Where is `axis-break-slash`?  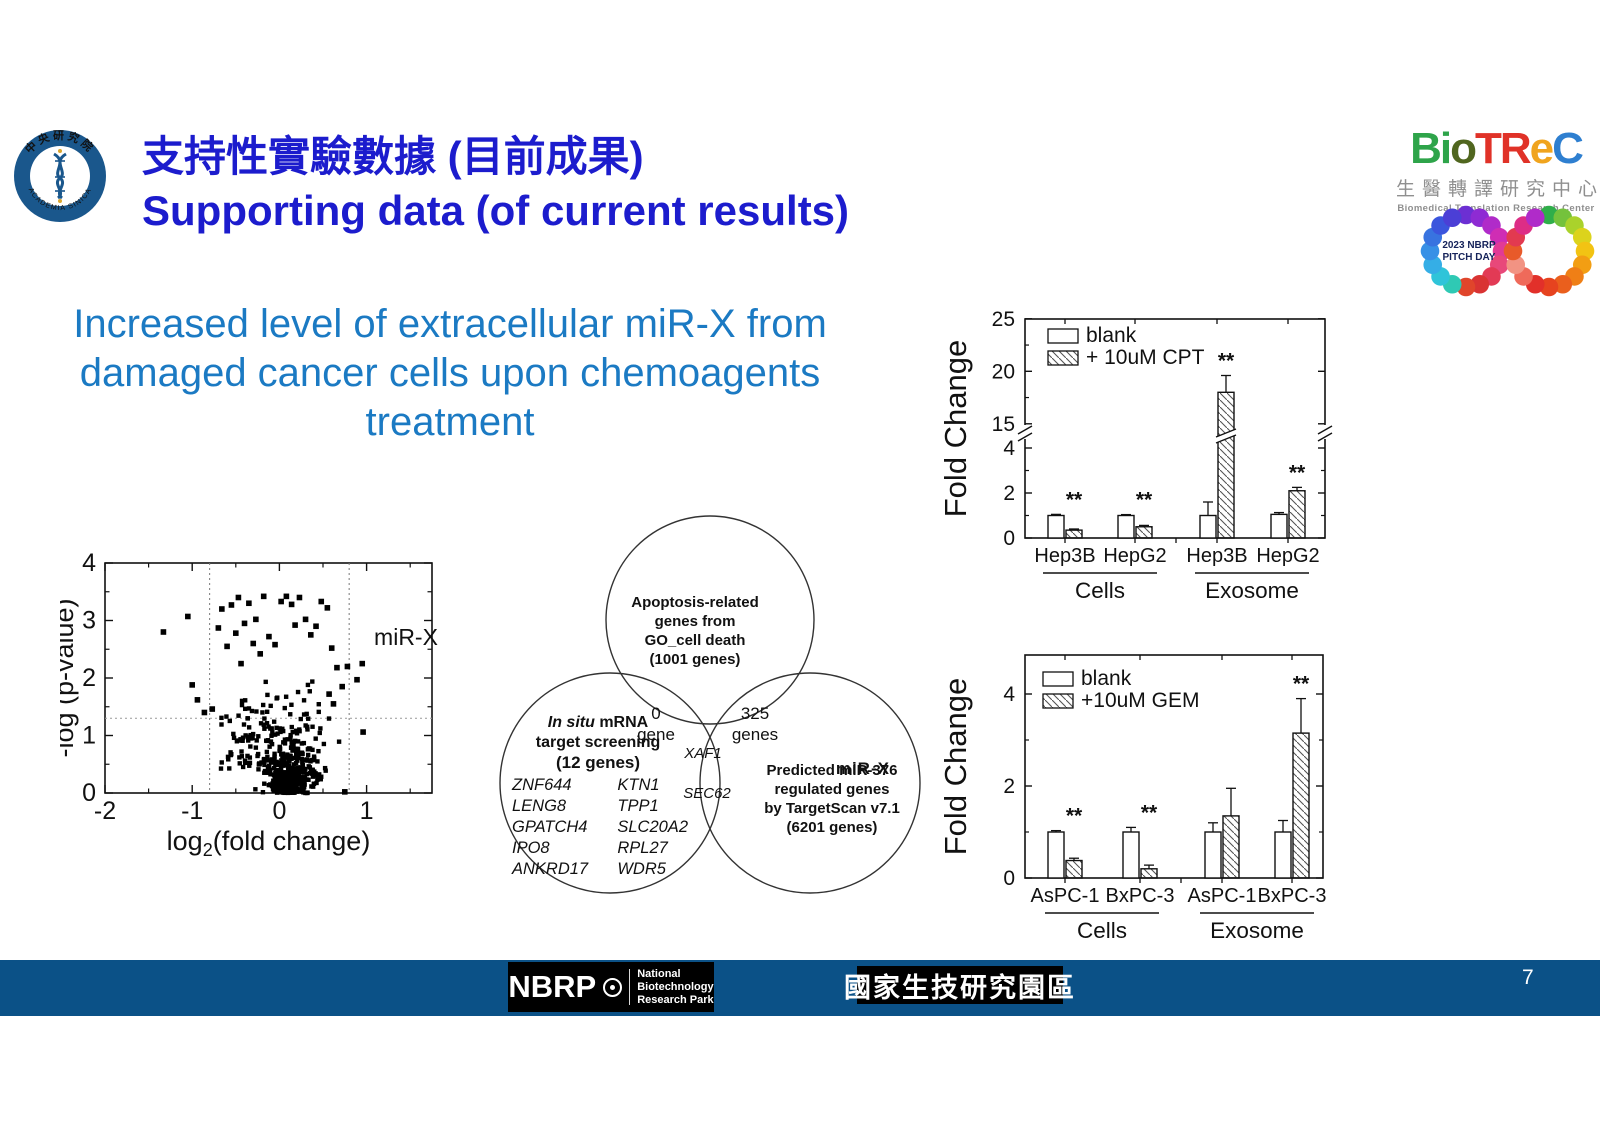
axis-break-slash is located at coordinates (1325, 437).